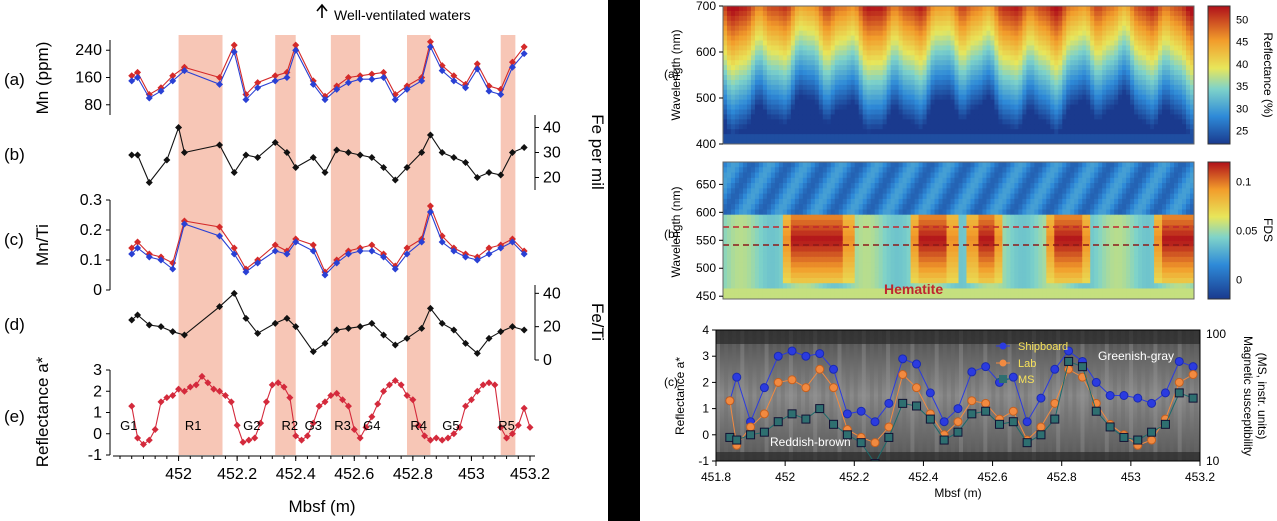  Describe the element at coordinates (290, 425) in the screenshot. I see `zone-label: R2` at that location.